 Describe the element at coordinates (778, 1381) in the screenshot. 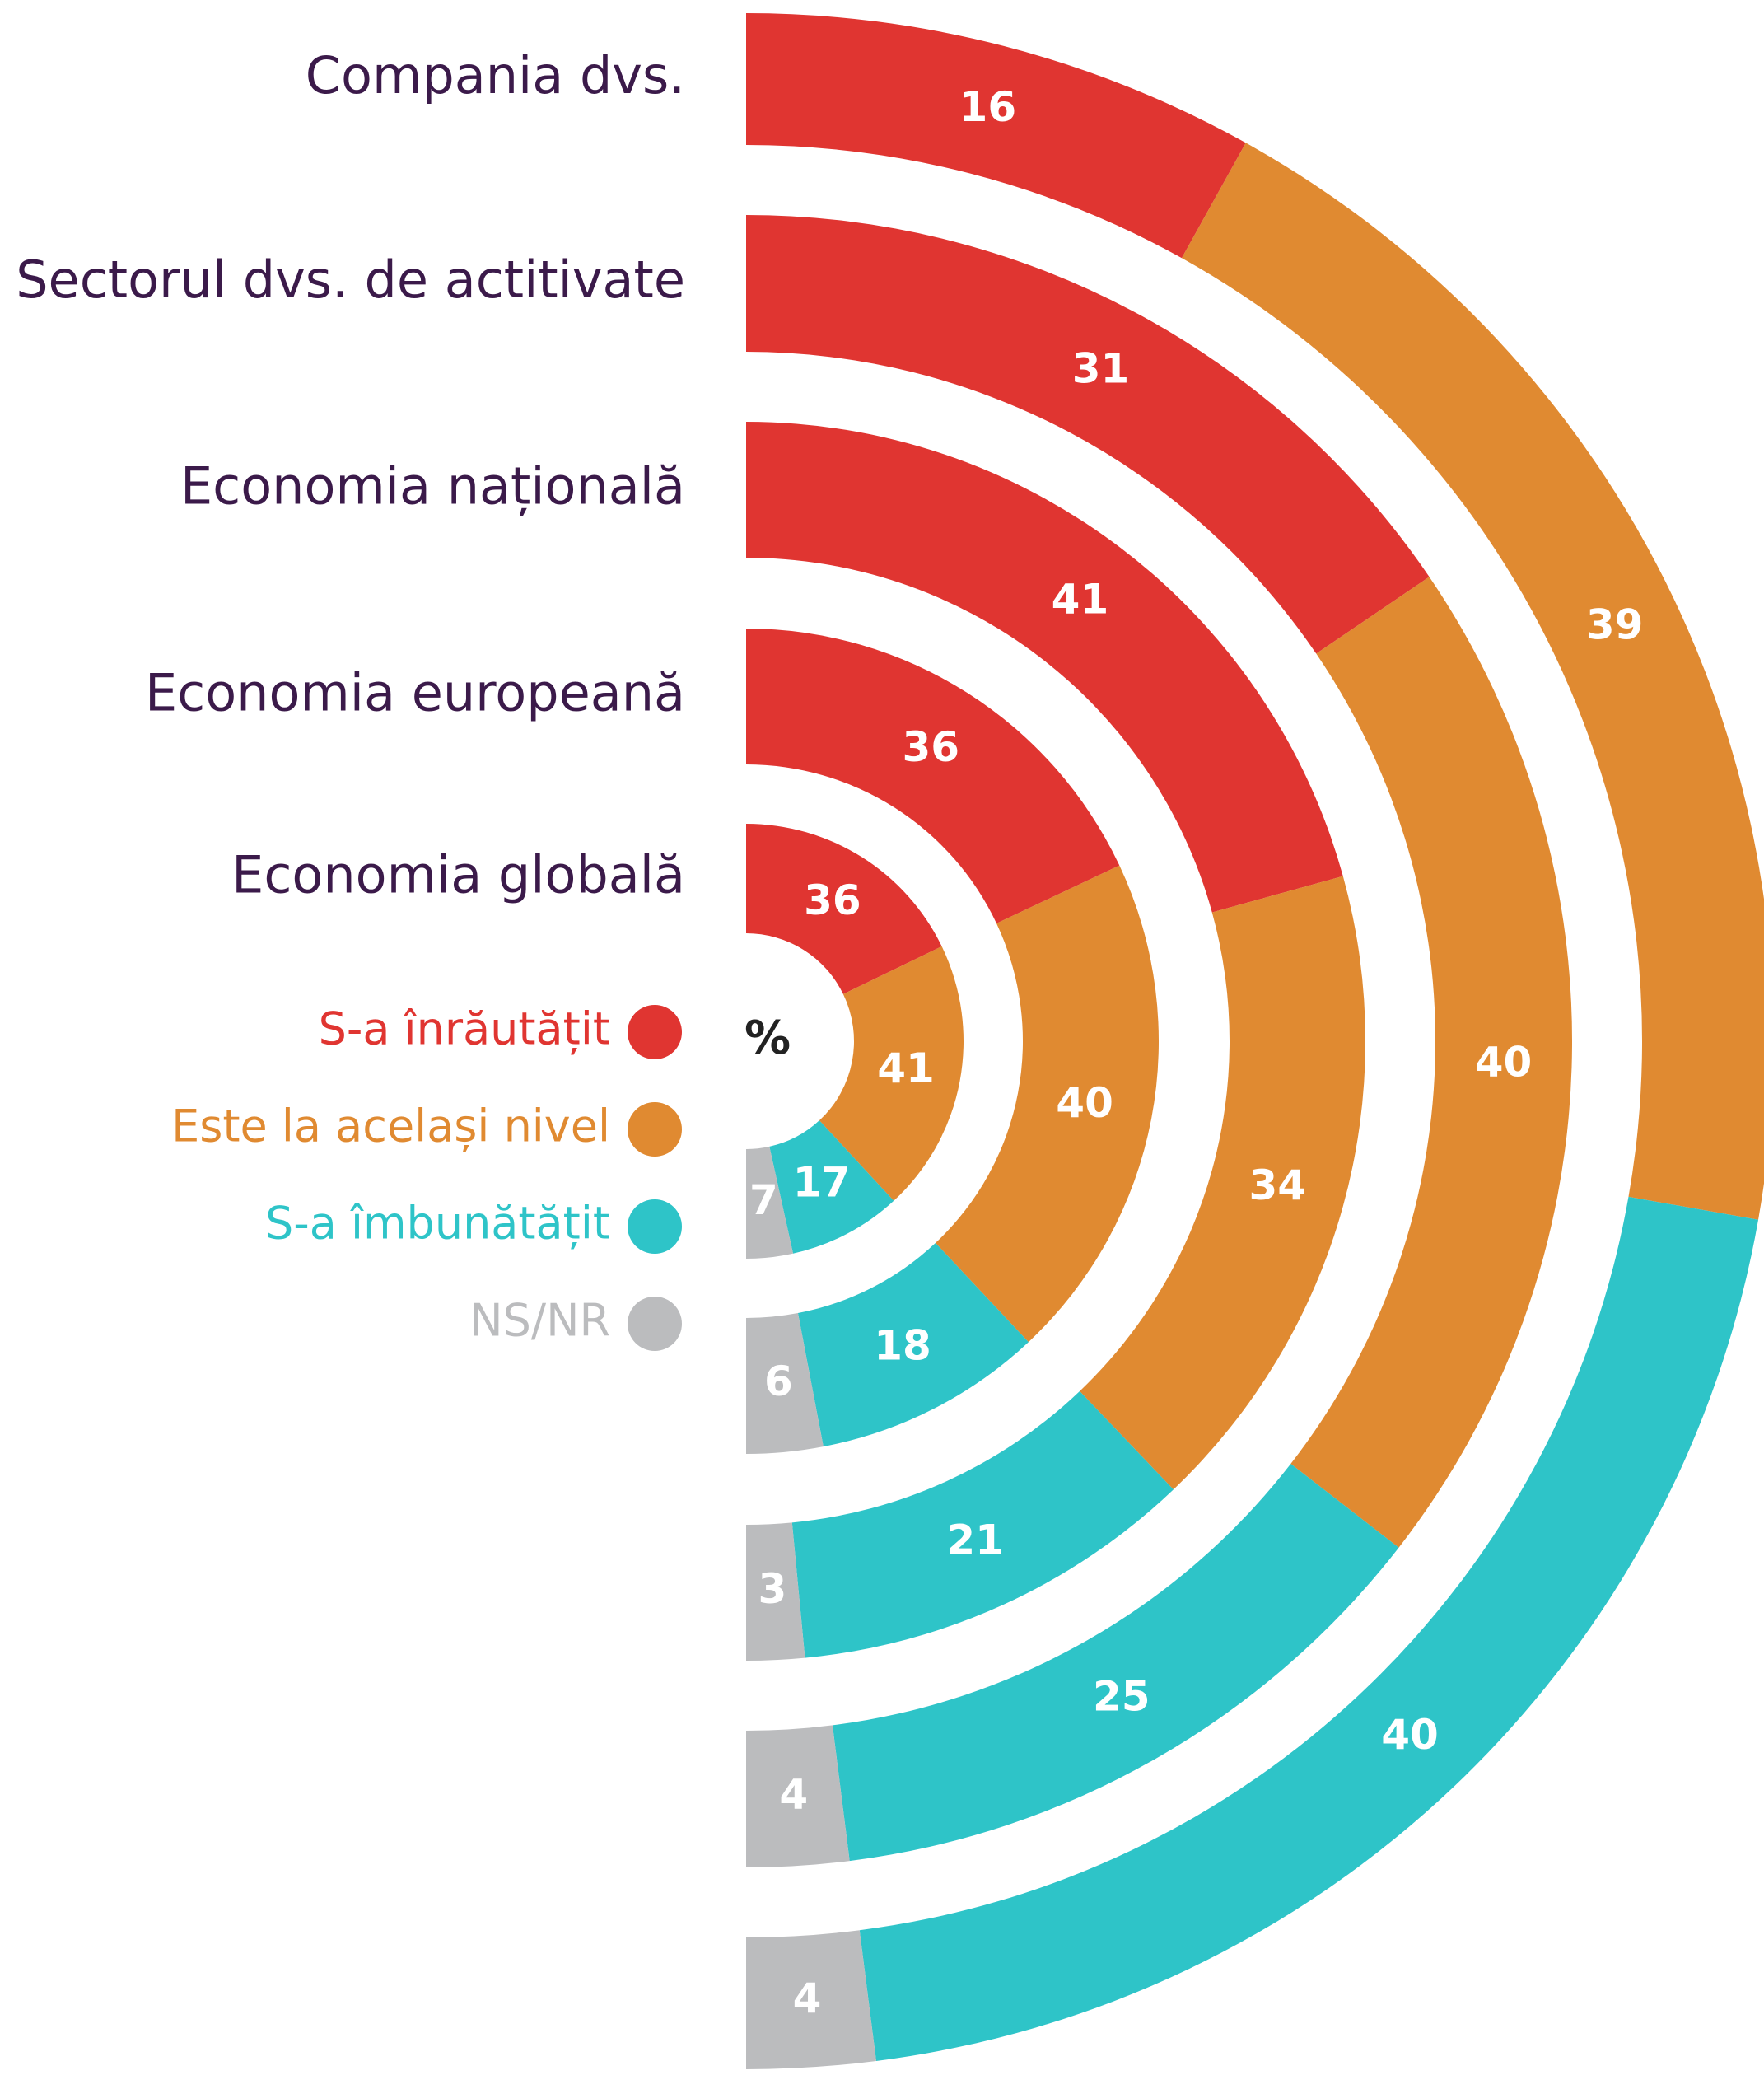

I see `value-label: 6` at that location.